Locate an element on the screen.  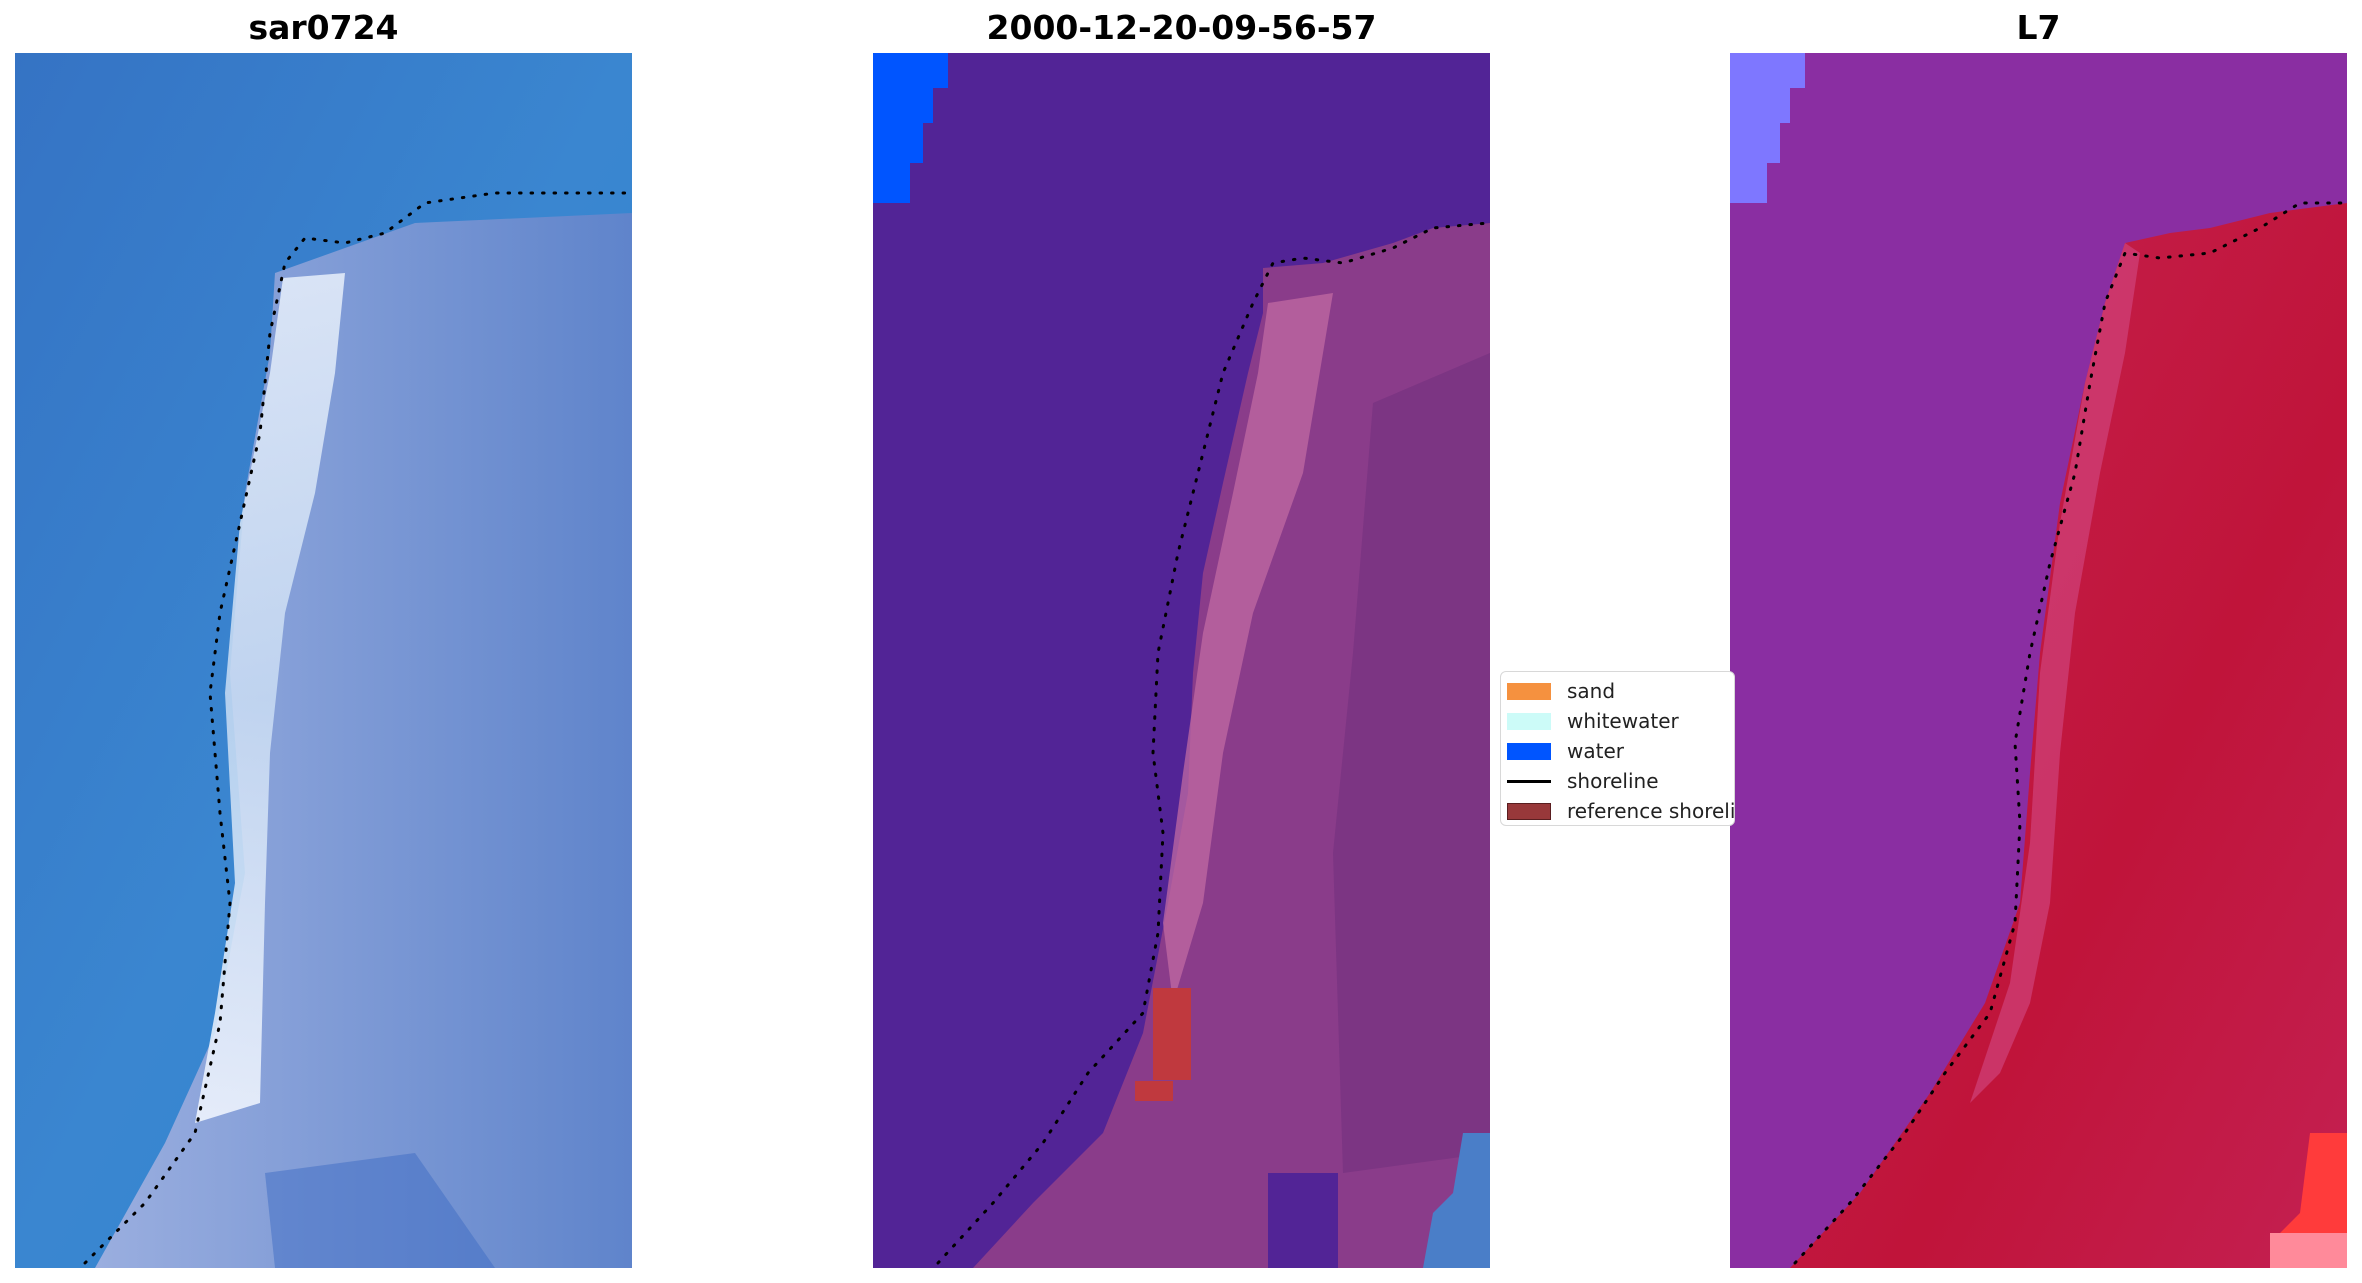
land-highlight is located at coordinates (1248, 648).